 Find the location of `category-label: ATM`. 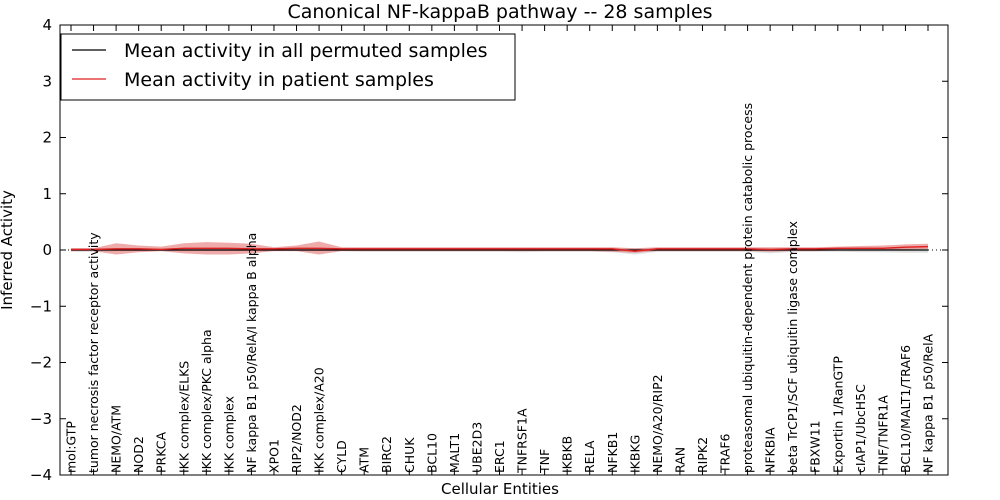

category-label: ATM is located at coordinates (364, 460).